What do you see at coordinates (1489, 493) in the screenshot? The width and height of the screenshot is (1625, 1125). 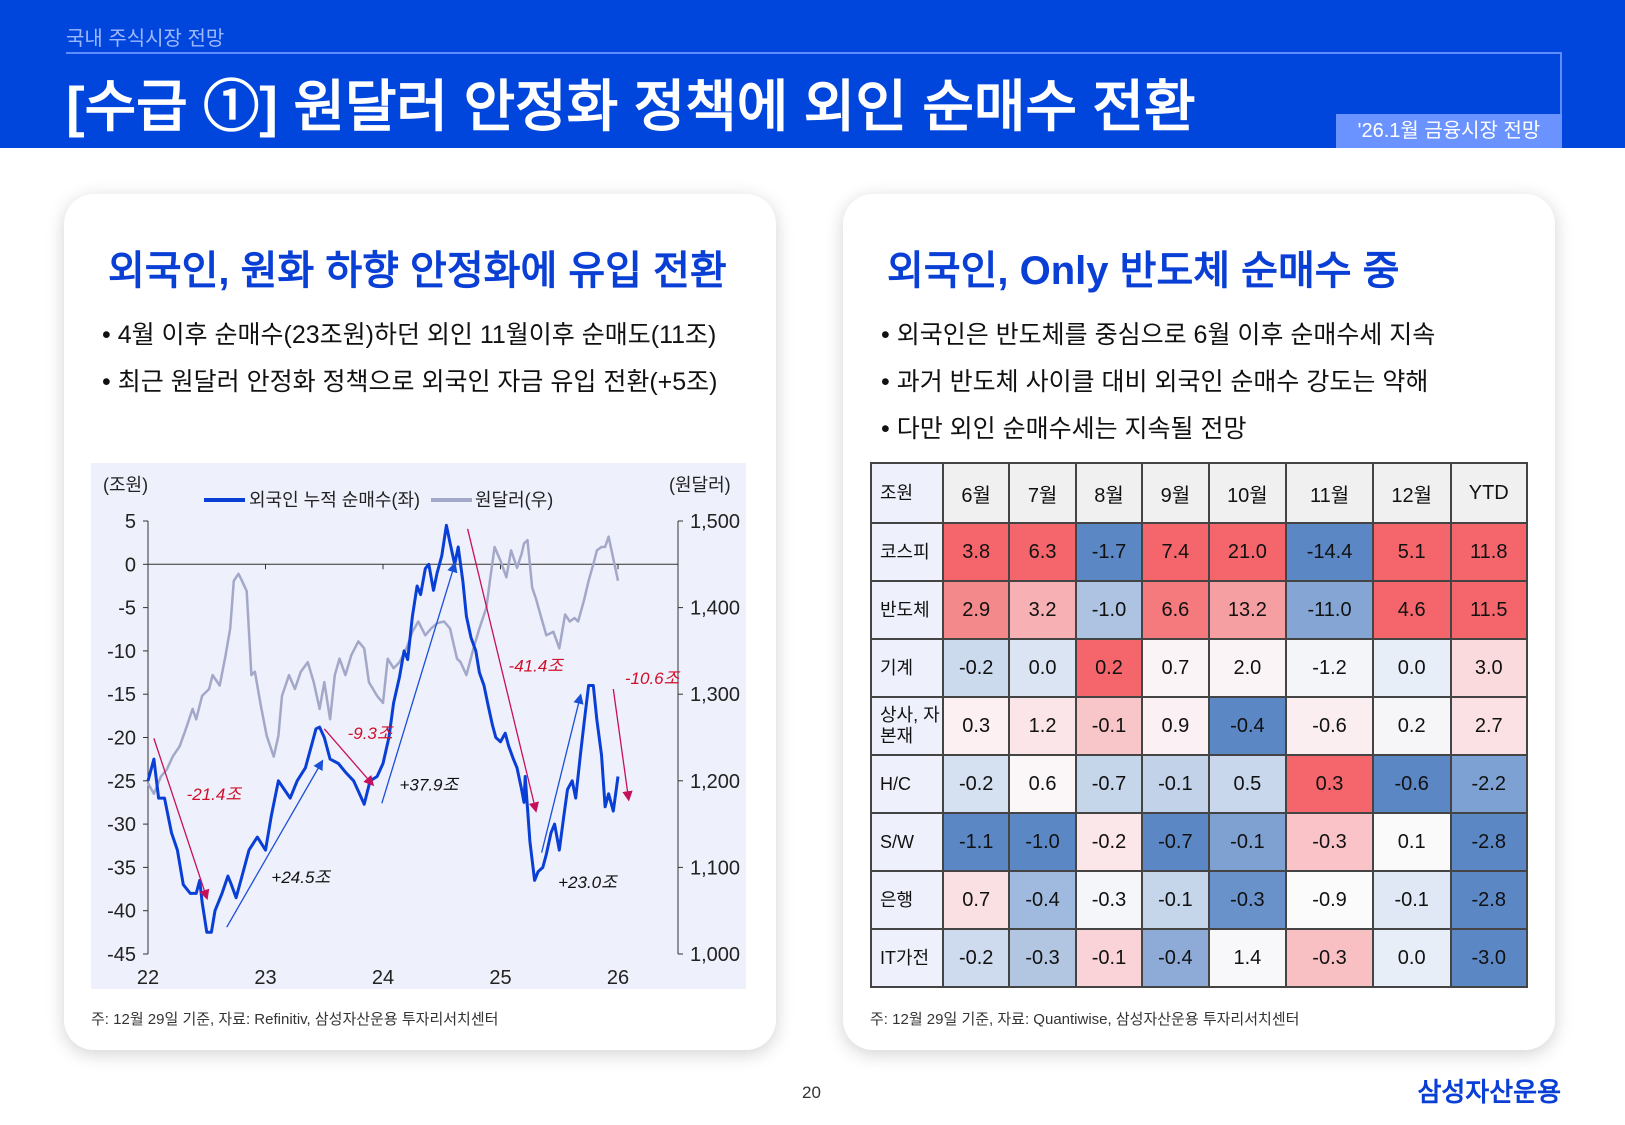 I see `column-header: YTD` at bounding box center [1489, 493].